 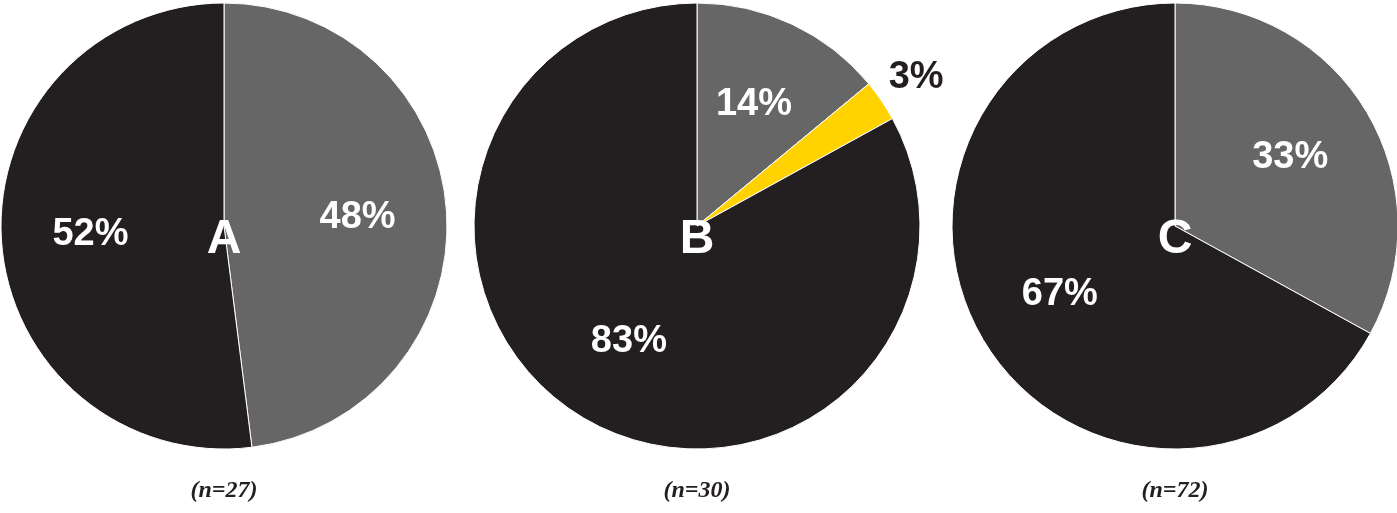 What do you see at coordinates (697, 237) in the screenshot?
I see `text: B` at bounding box center [697, 237].